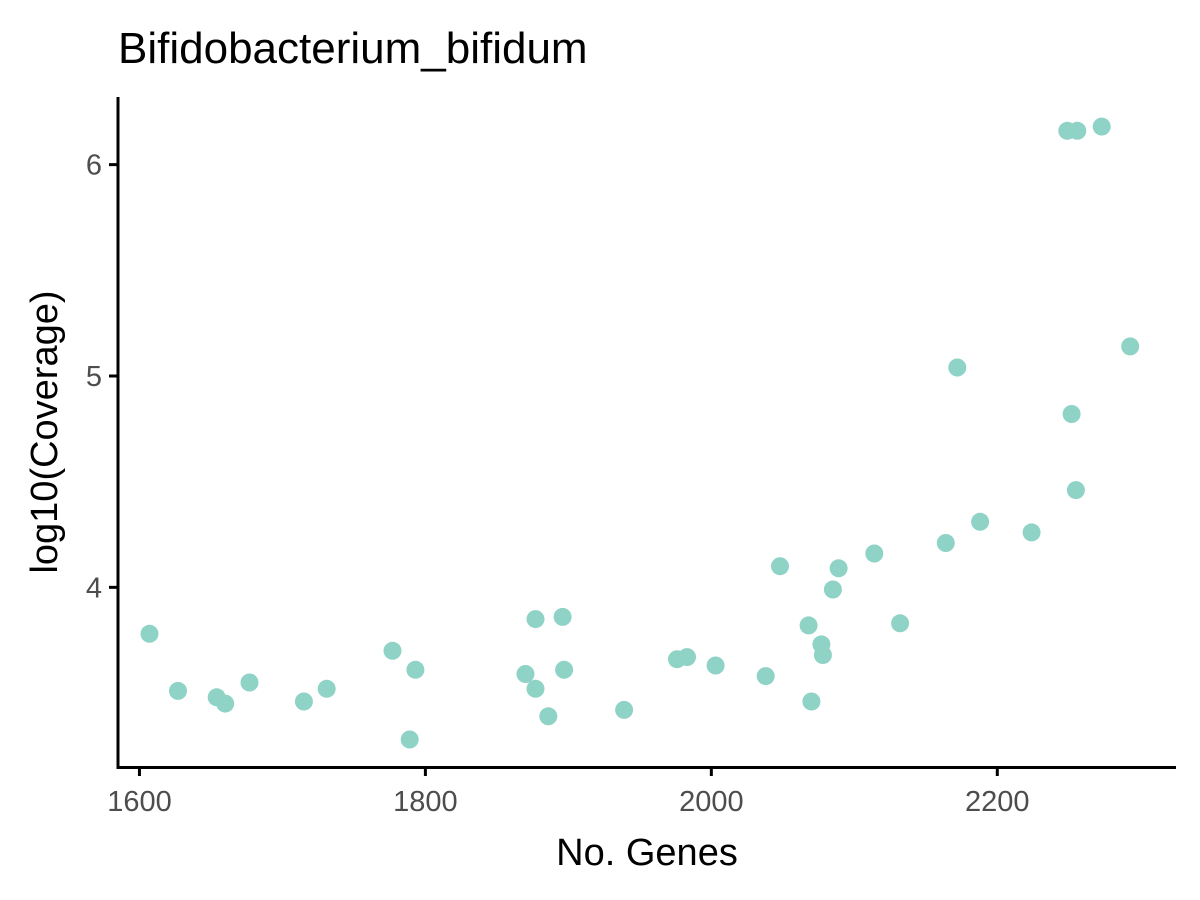 This screenshot has height=900, width=1200. Describe the element at coordinates (997, 802) in the screenshot. I see `x-tick-label: 2200` at that location.